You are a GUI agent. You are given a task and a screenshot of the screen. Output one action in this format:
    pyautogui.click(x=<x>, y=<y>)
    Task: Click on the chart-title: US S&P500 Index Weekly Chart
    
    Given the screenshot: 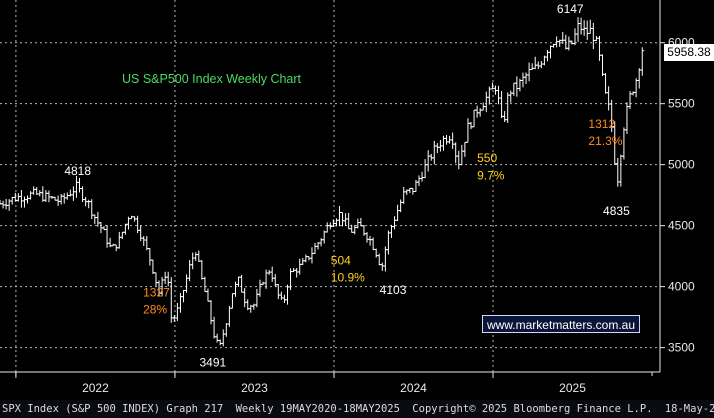 What is the action you would take?
    pyautogui.click(x=212, y=79)
    